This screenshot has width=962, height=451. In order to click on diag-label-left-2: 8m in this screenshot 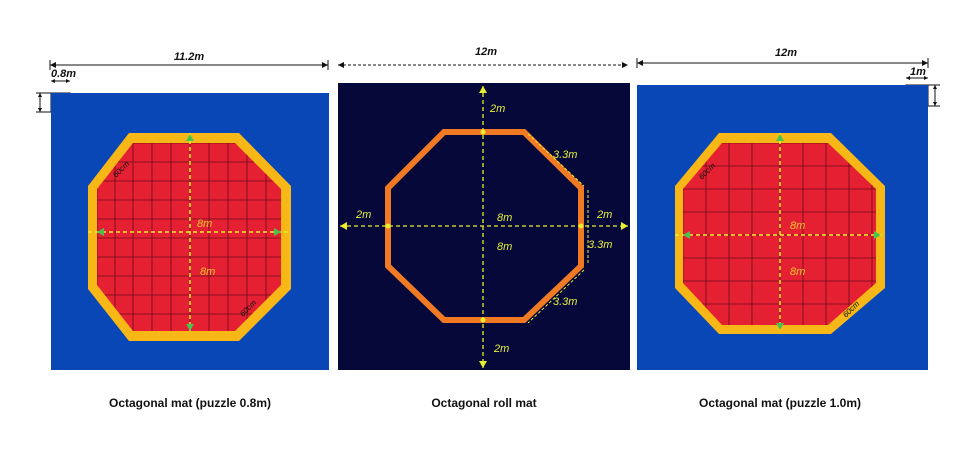, I will do `click(207, 272)`.